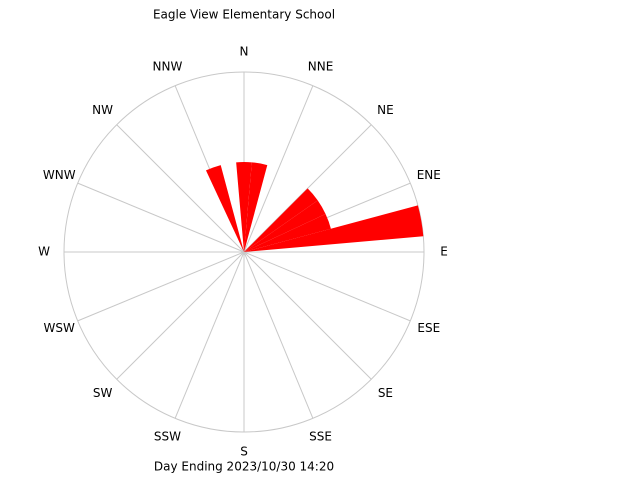  Describe the element at coordinates (103, 393) in the screenshot. I see `direction-label: SW` at that location.